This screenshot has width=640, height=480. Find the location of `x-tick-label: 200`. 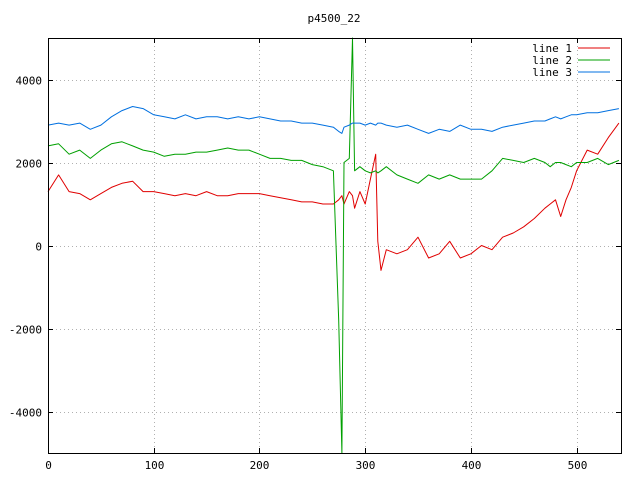

x-tick-label: 200 is located at coordinates (260, 465).